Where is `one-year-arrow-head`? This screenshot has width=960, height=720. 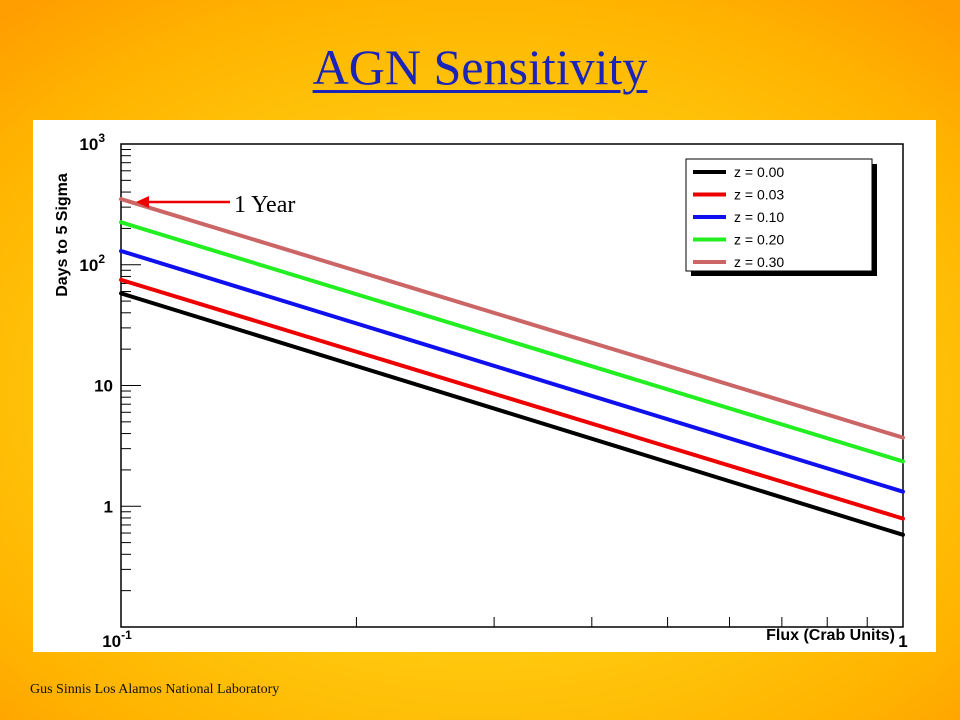 one-year-arrow-head is located at coordinates (142, 202).